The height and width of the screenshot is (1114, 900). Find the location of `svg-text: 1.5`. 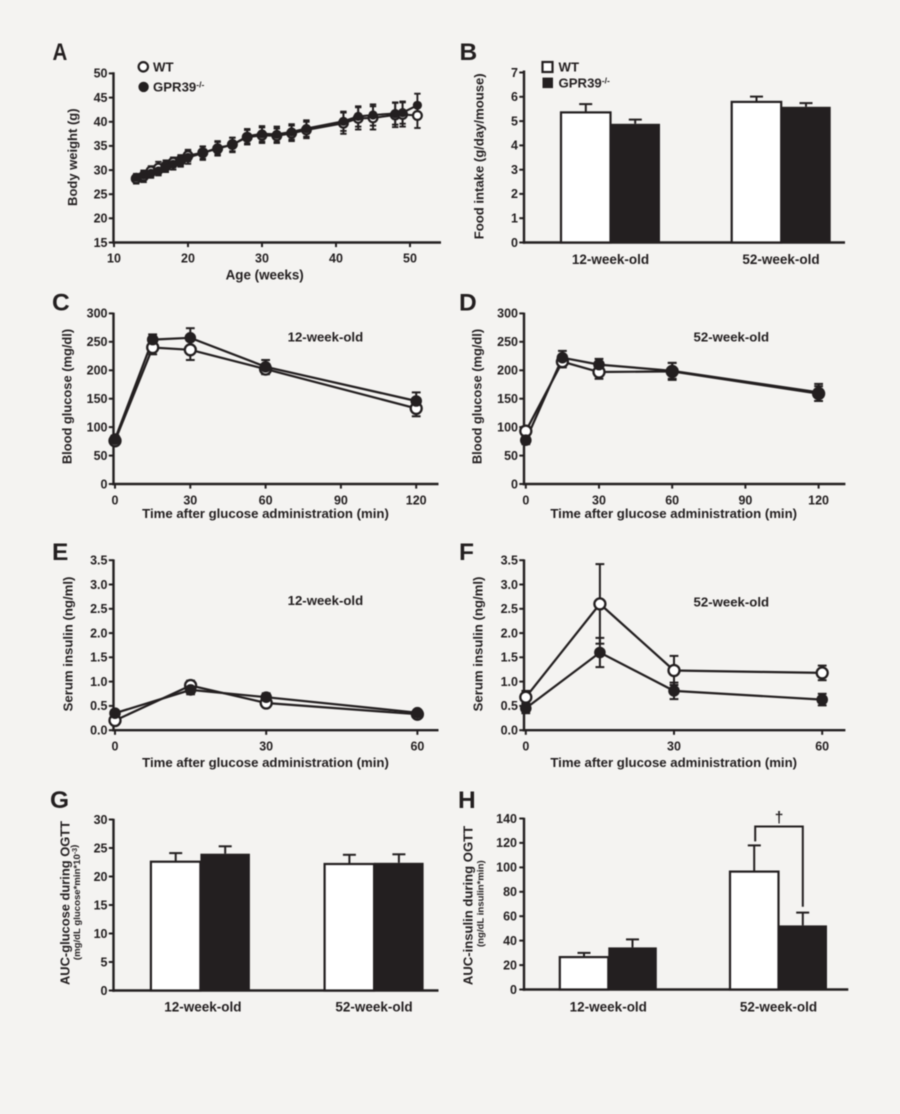

svg-text: 1.5 is located at coordinates (509, 658).